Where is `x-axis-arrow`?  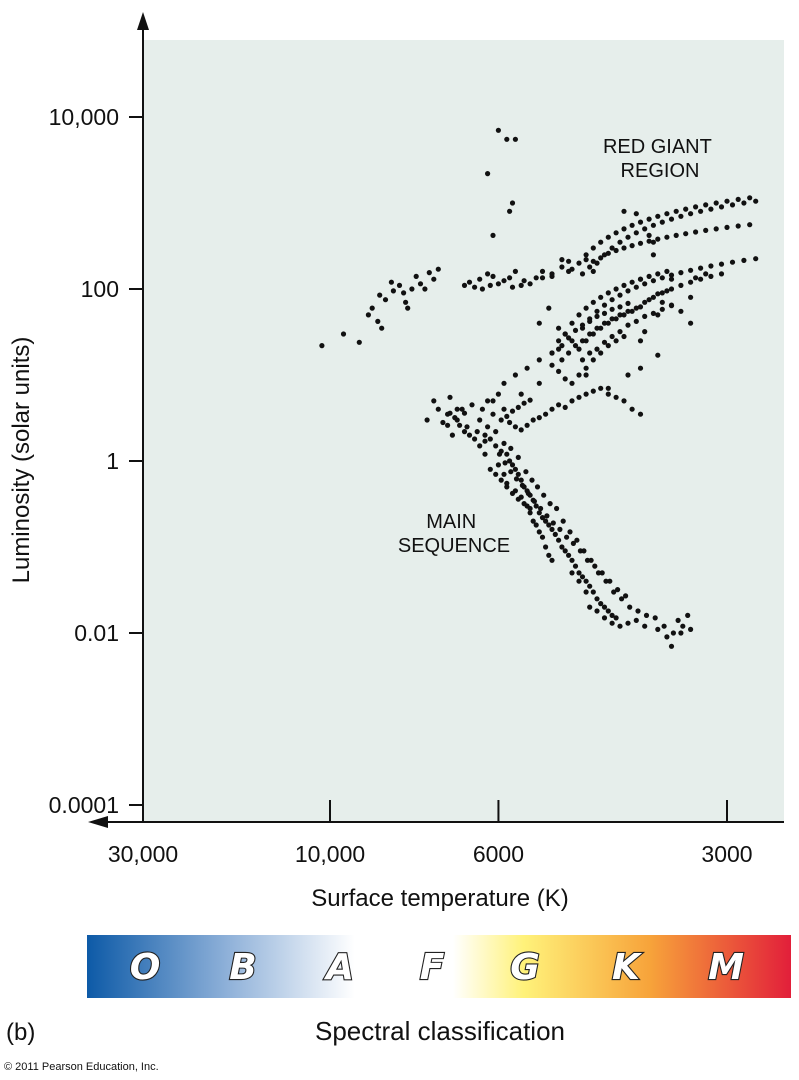 x-axis-arrow is located at coordinates (98, 822).